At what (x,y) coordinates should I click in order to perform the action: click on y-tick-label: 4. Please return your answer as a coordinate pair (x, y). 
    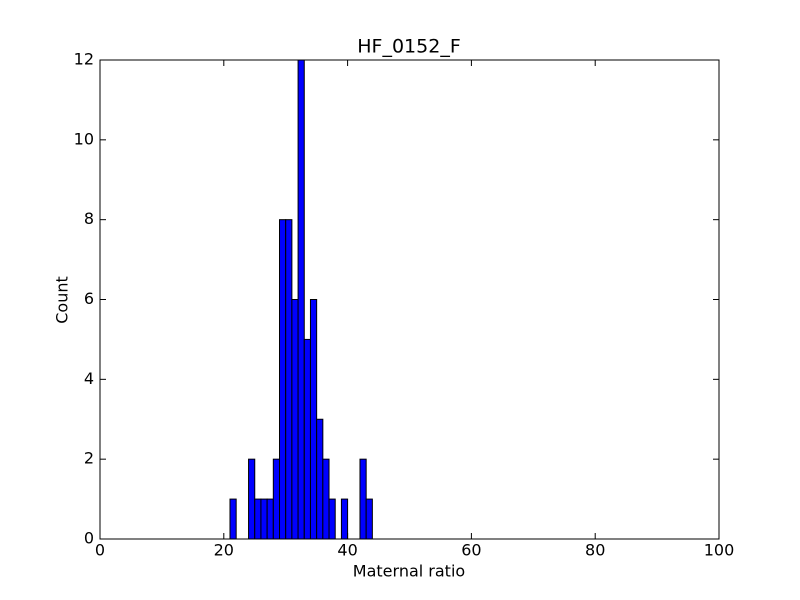
    Looking at the image, I should click on (89, 378).